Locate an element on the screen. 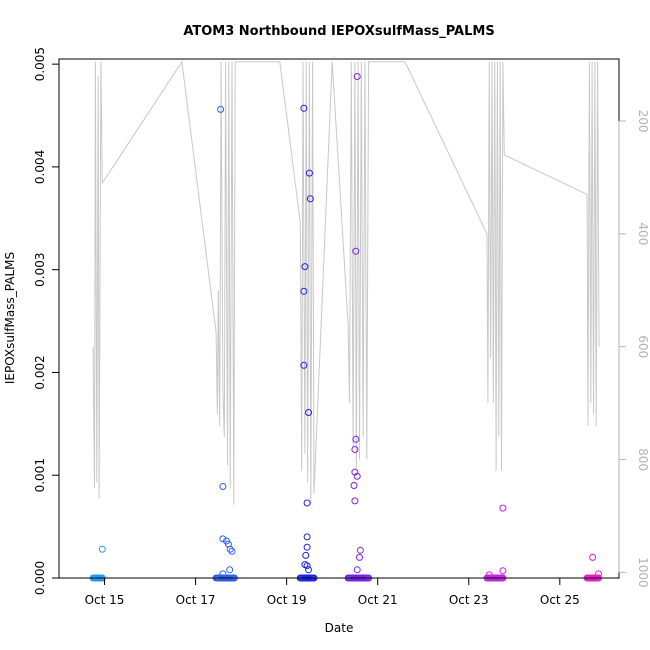 This screenshot has height=650, width=650. x-tick-label: Oct 17 is located at coordinates (196, 600).